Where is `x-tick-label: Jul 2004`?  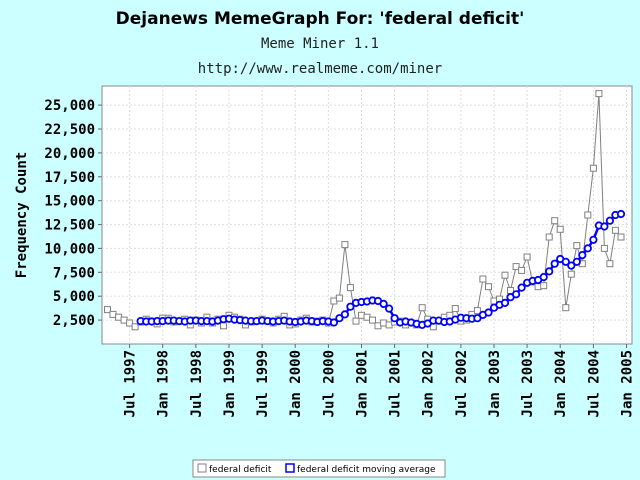 x-tick-label: Jul 2004 is located at coordinates (594, 383).